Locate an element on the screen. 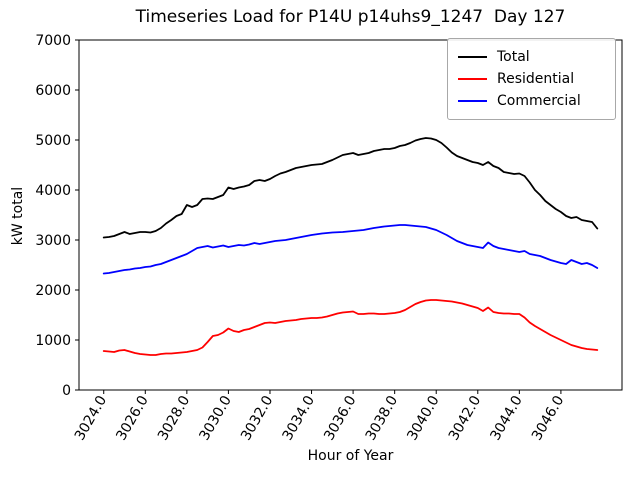 The width and height of the screenshot is (640, 480). x-tick-label: 3024.0 is located at coordinates (91, 418).